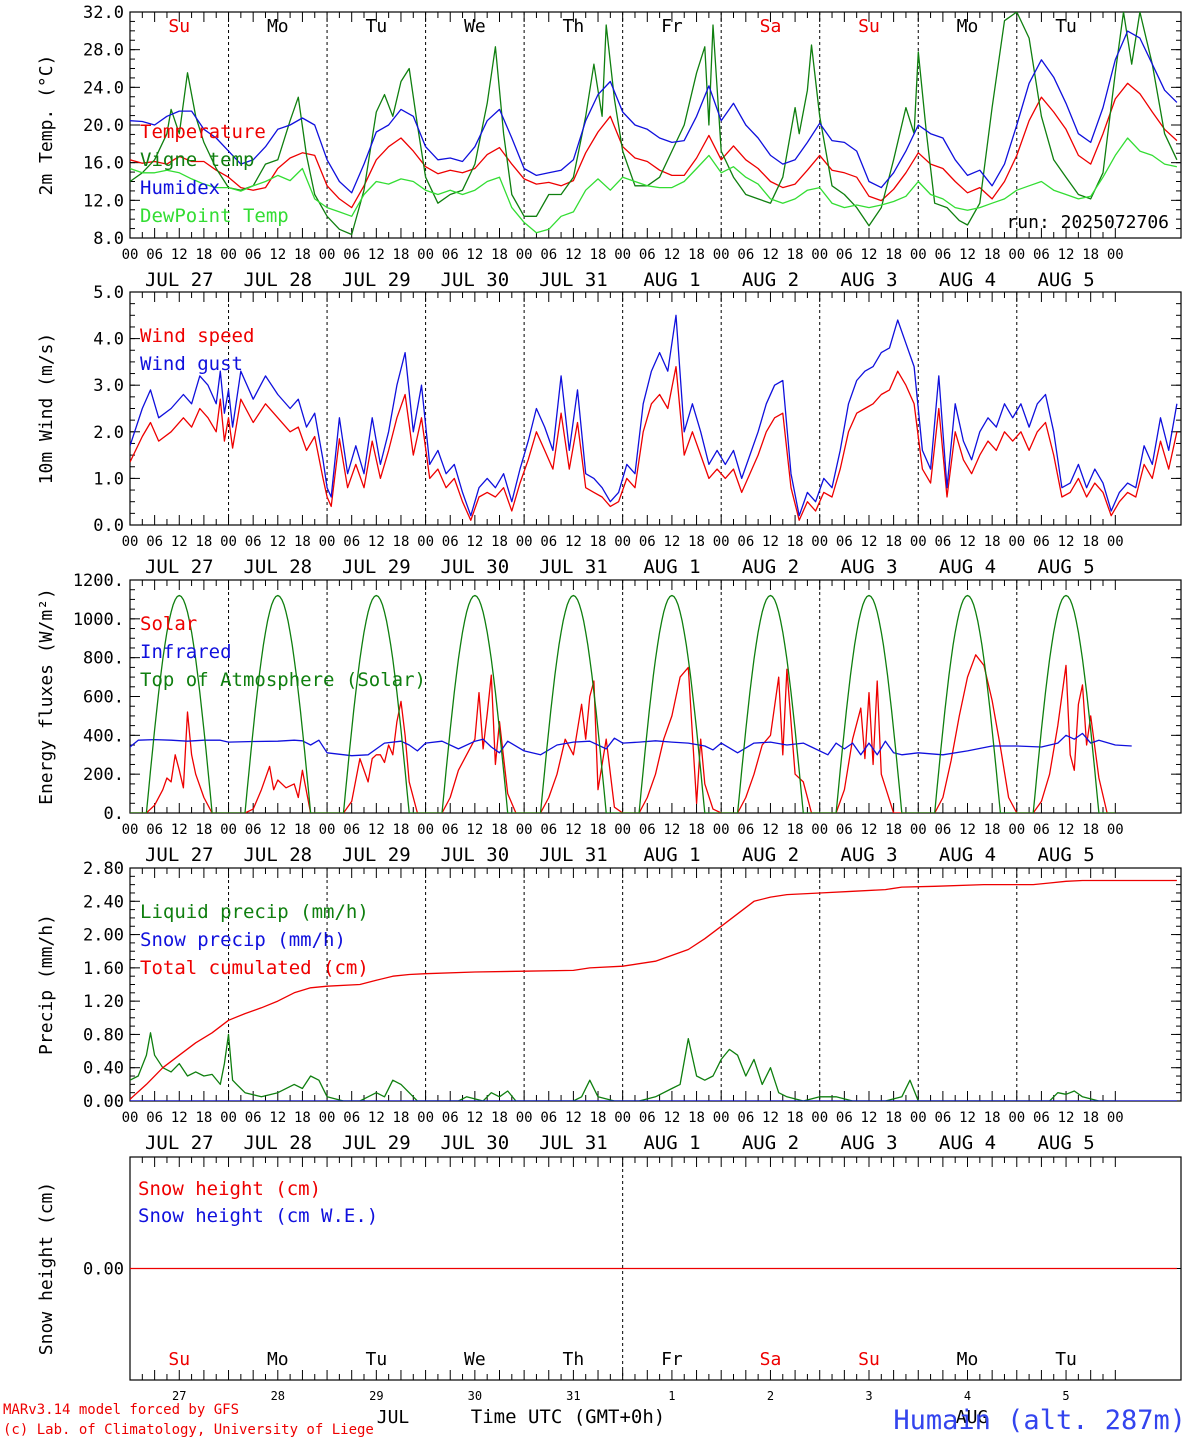  I want to click on weekday-label: Mo, so click(278, 26).